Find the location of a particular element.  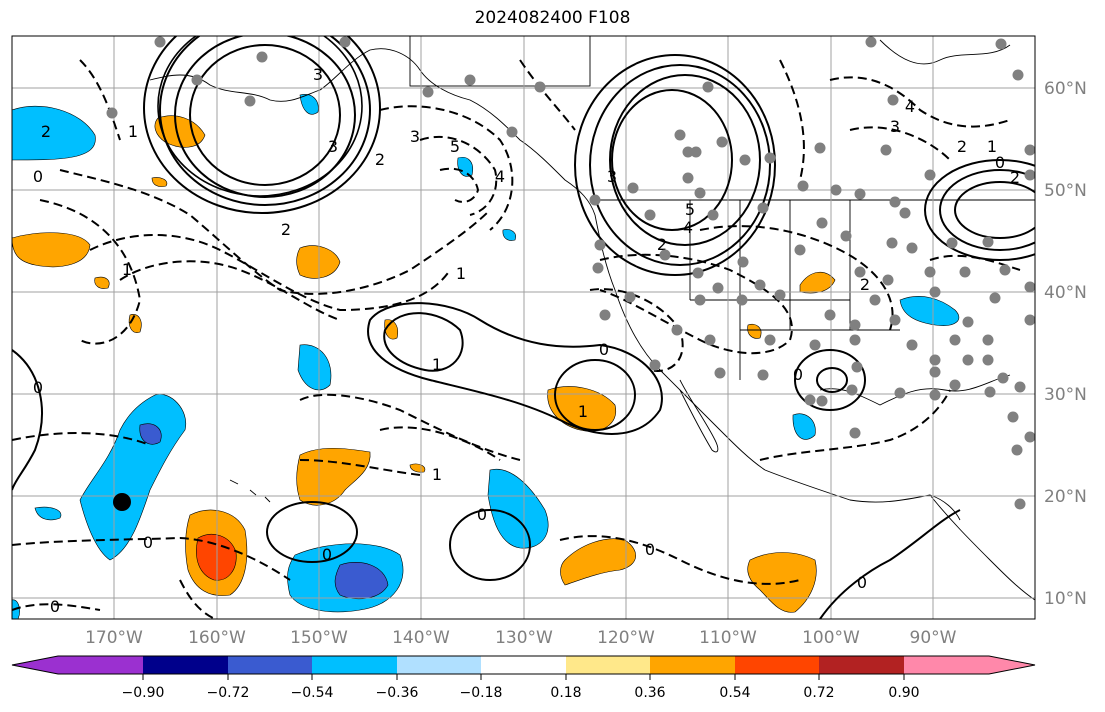

contour-label: 4 is located at coordinates (910, 106).